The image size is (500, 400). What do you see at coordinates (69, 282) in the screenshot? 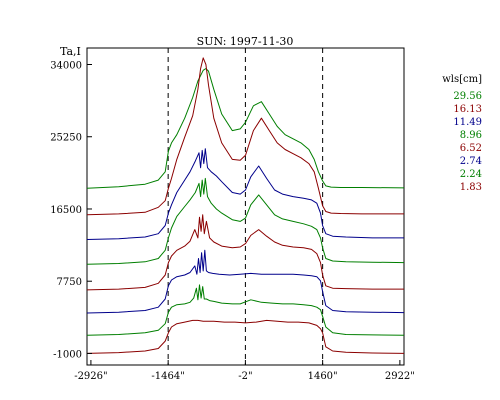
I see `y-tick-label-1: 7750` at bounding box center [69, 282].